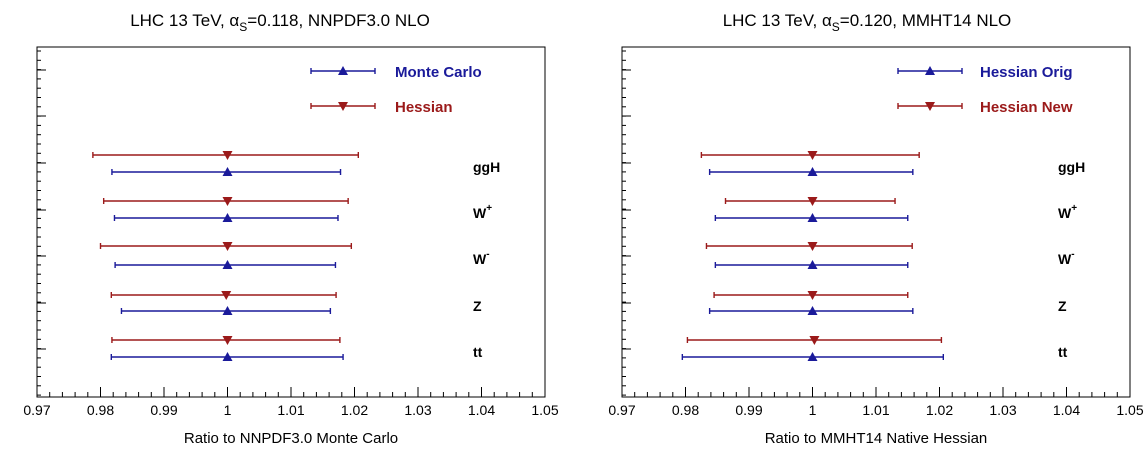 Image resolution: width=1146 pixels, height=454 pixels. I want to click on legend-label: Hessian Orig, so click(1026, 72).